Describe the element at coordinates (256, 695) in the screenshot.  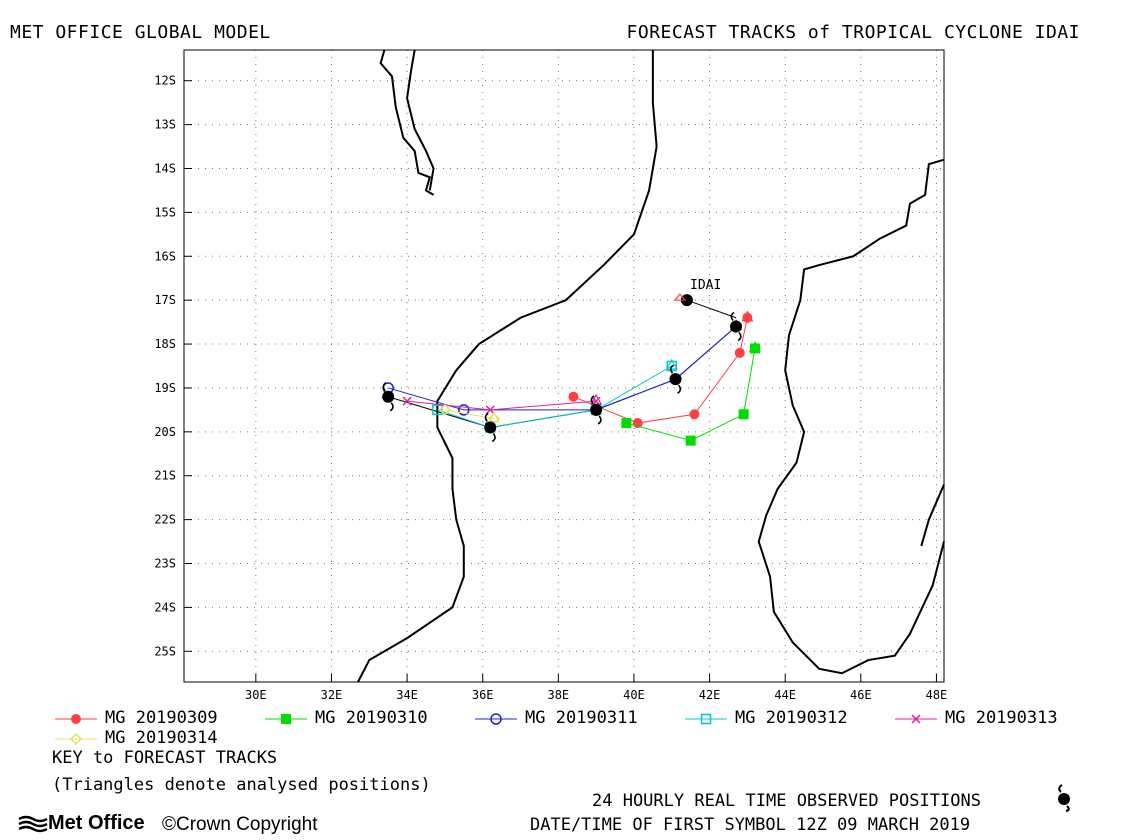
I see `lon-tick-label: 30E` at that location.